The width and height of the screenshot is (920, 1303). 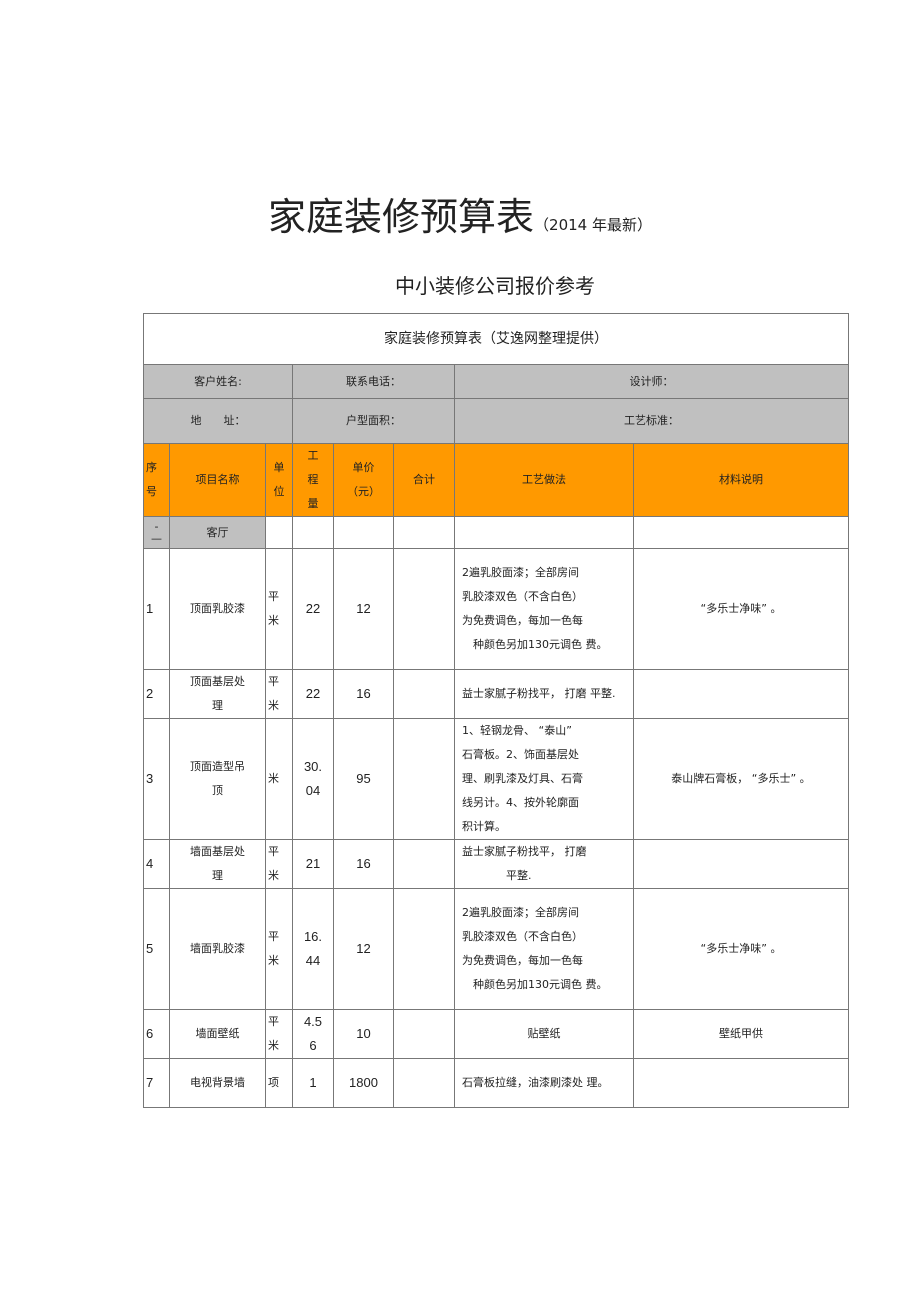 What do you see at coordinates (156, 480) in the screenshot?
I see `column-header: 序 号` at bounding box center [156, 480].